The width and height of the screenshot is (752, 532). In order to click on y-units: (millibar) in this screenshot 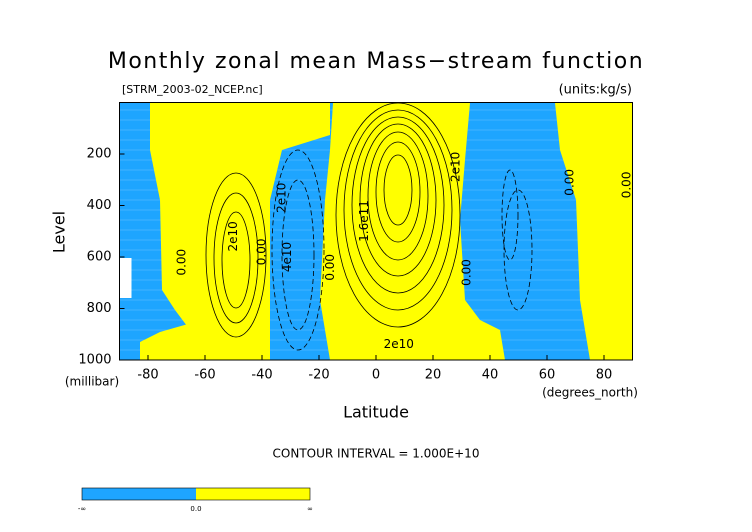, I will do `click(92, 382)`.